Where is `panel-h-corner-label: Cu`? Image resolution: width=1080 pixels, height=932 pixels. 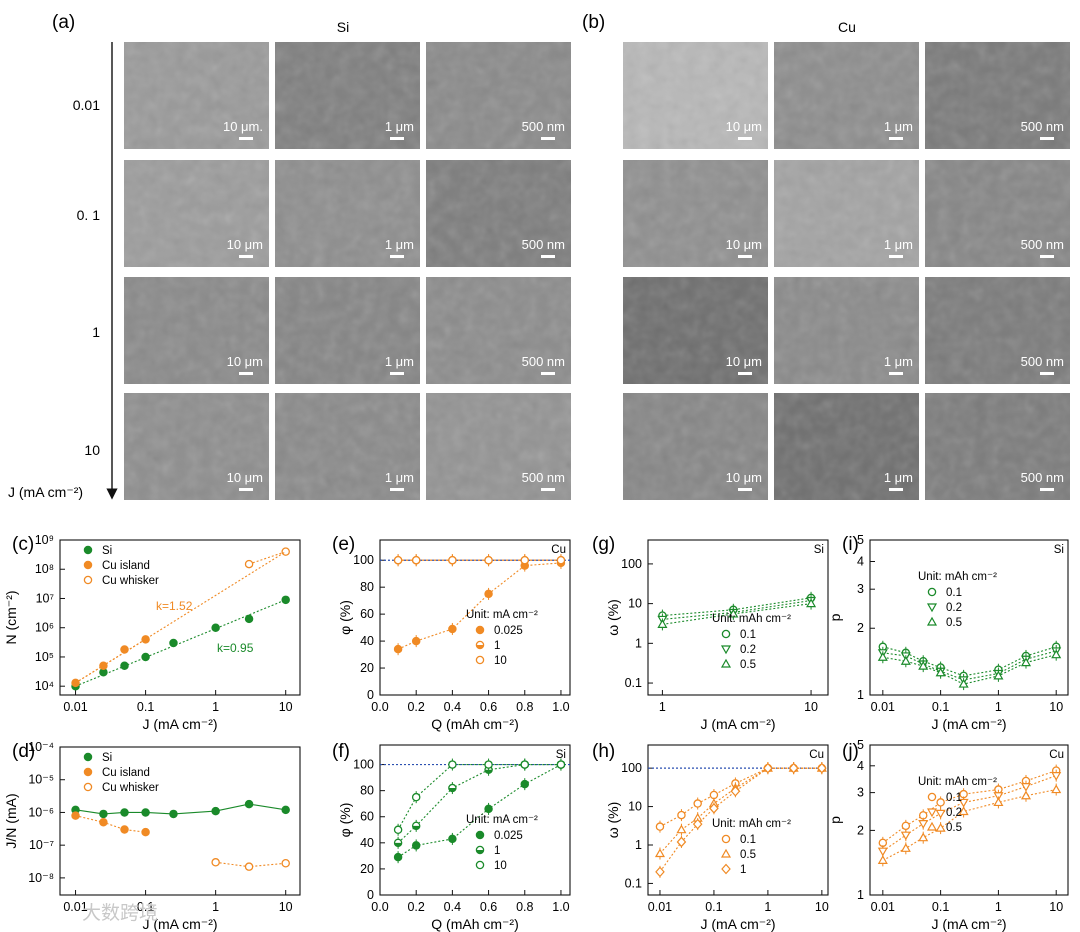 panel-h-corner-label: Cu is located at coordinates (816, 755).